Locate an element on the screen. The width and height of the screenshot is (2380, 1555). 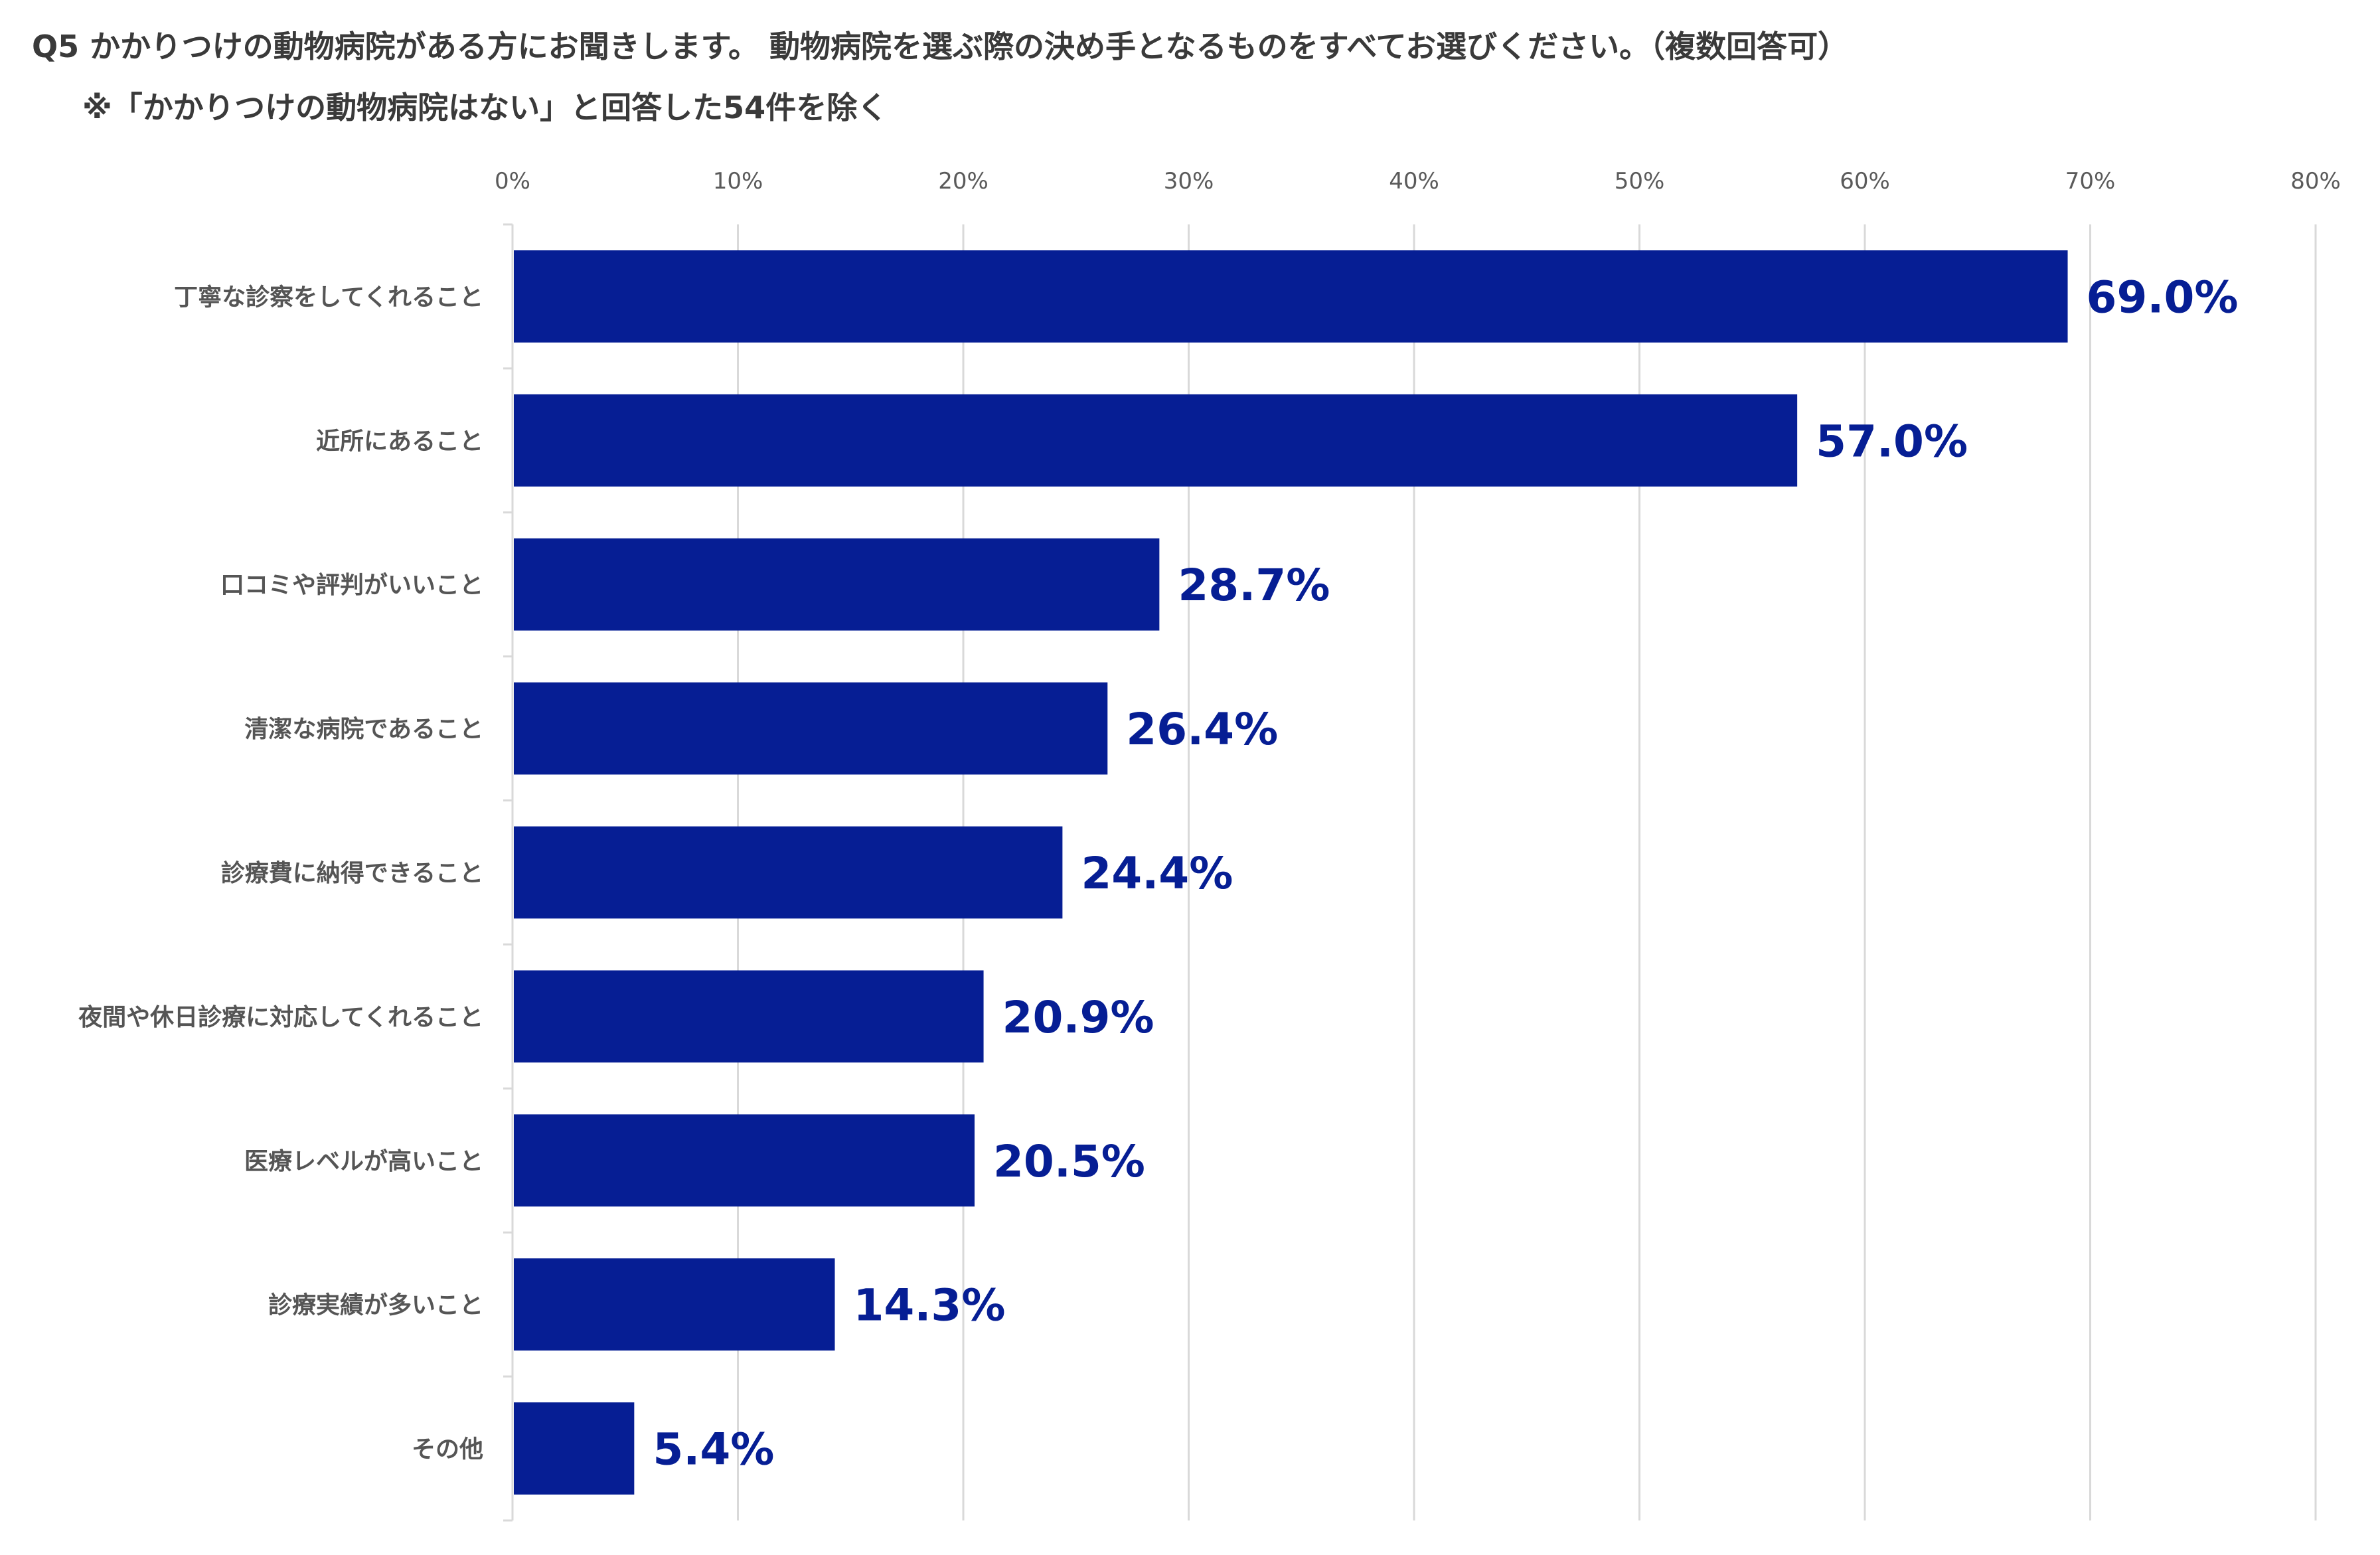
x-tick-label: 20% is located at coordinates (963, 181).